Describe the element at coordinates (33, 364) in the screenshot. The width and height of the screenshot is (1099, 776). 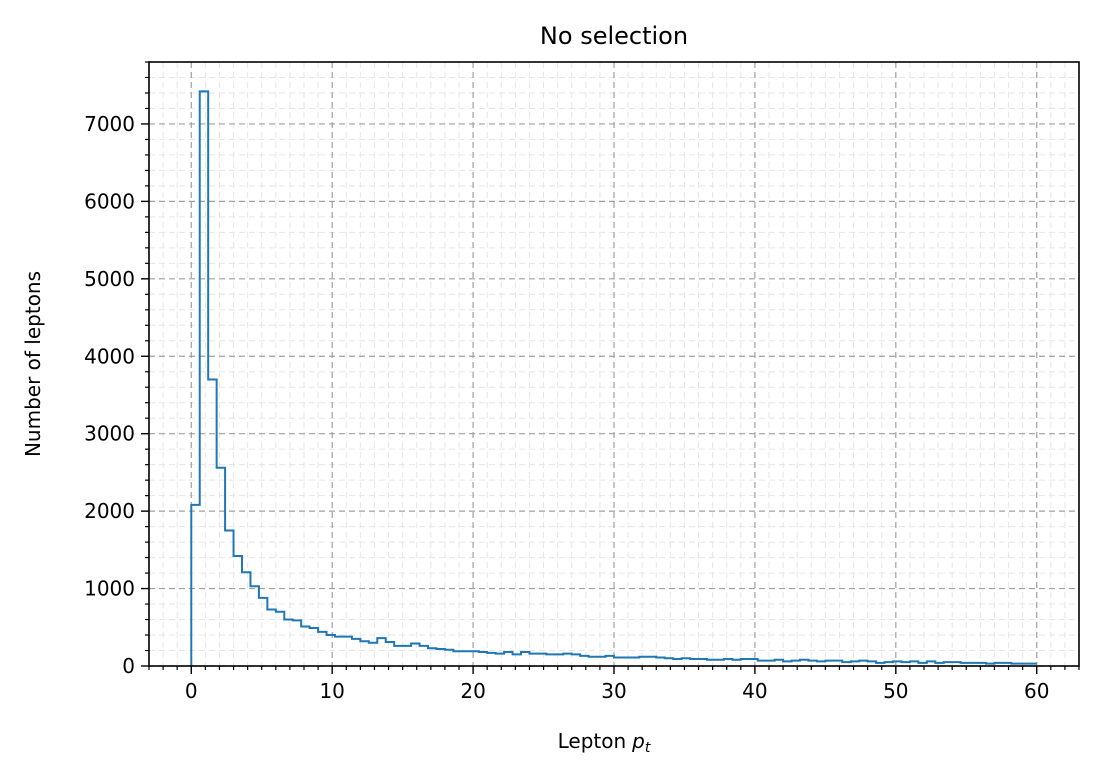
I see `y-axis-title: Number of leptons` at that location.